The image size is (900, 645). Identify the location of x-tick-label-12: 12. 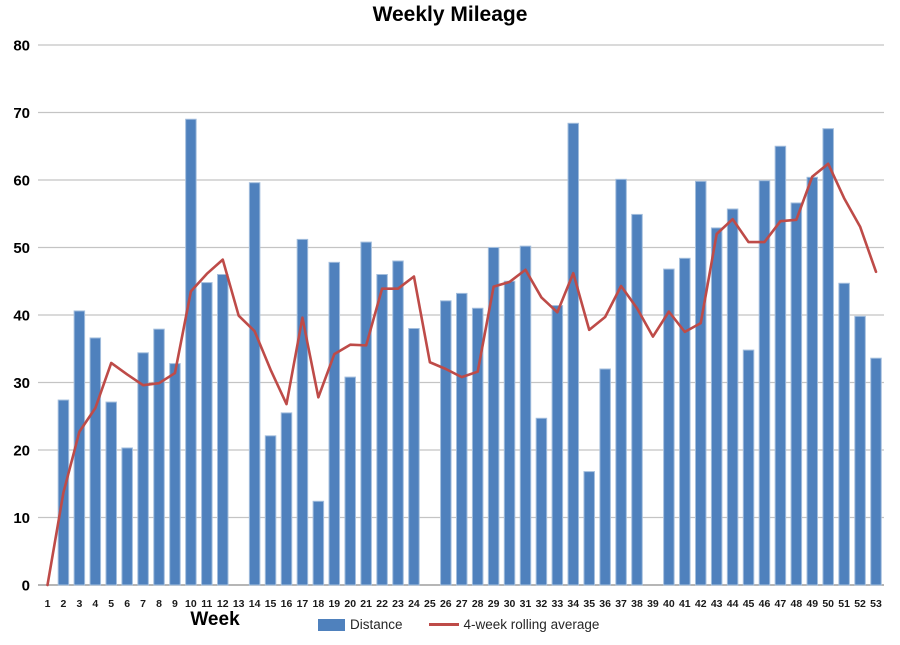
(223, 604).